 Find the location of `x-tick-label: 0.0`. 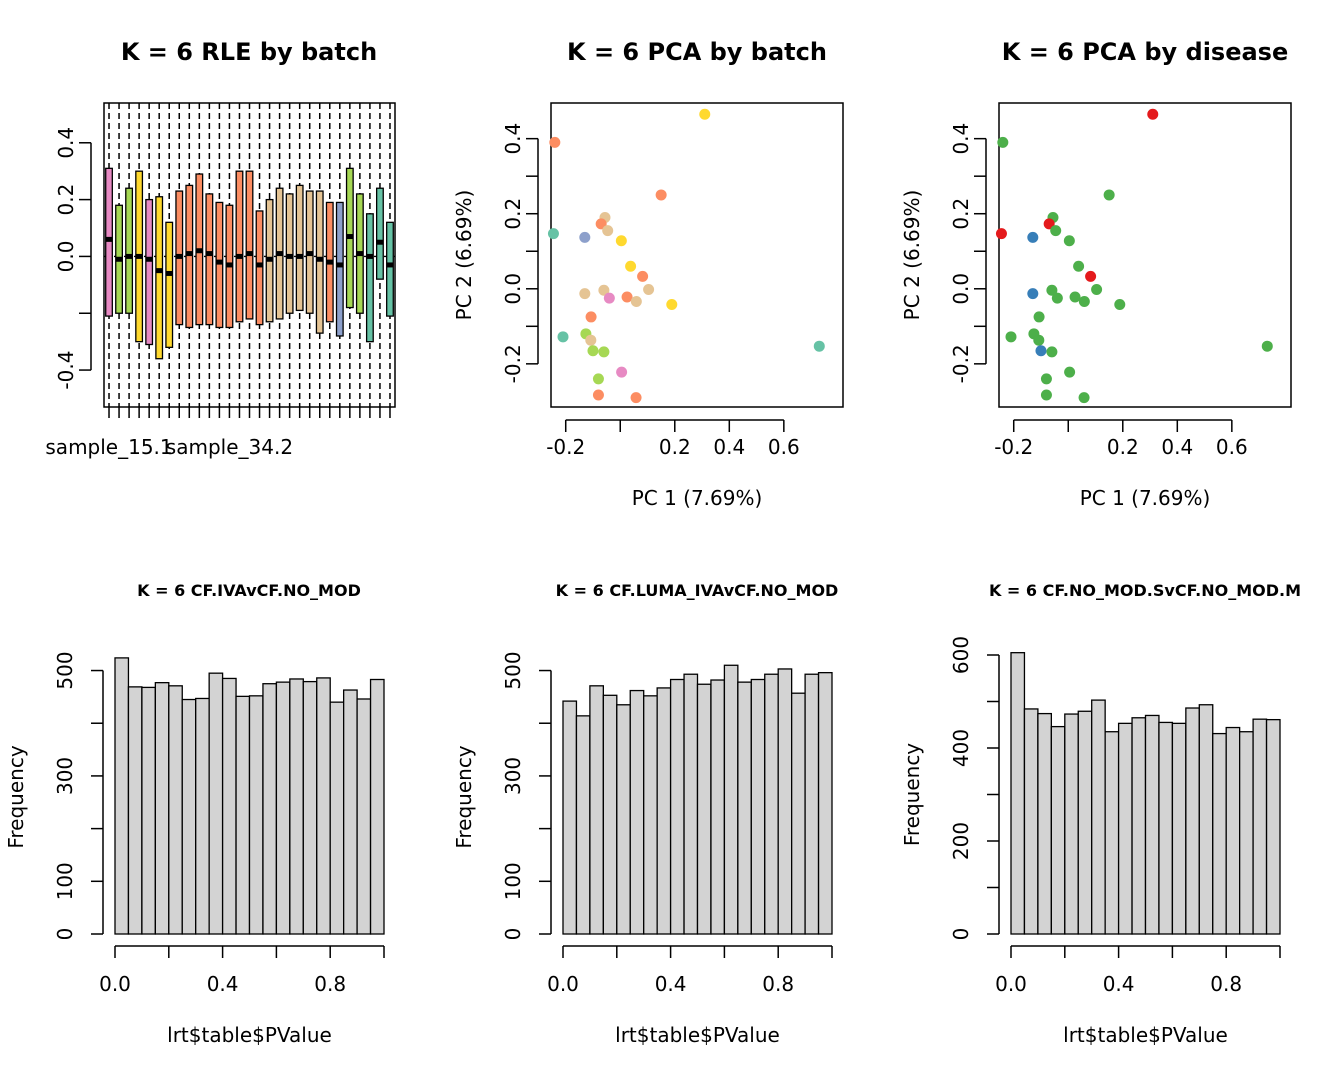

x-tick-label: 0.0 is located at coordinates (563, 984).